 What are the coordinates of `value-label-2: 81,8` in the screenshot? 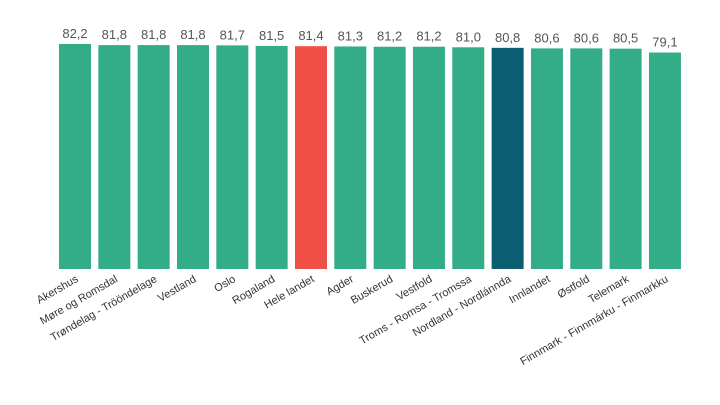 It's located at (114, 34).